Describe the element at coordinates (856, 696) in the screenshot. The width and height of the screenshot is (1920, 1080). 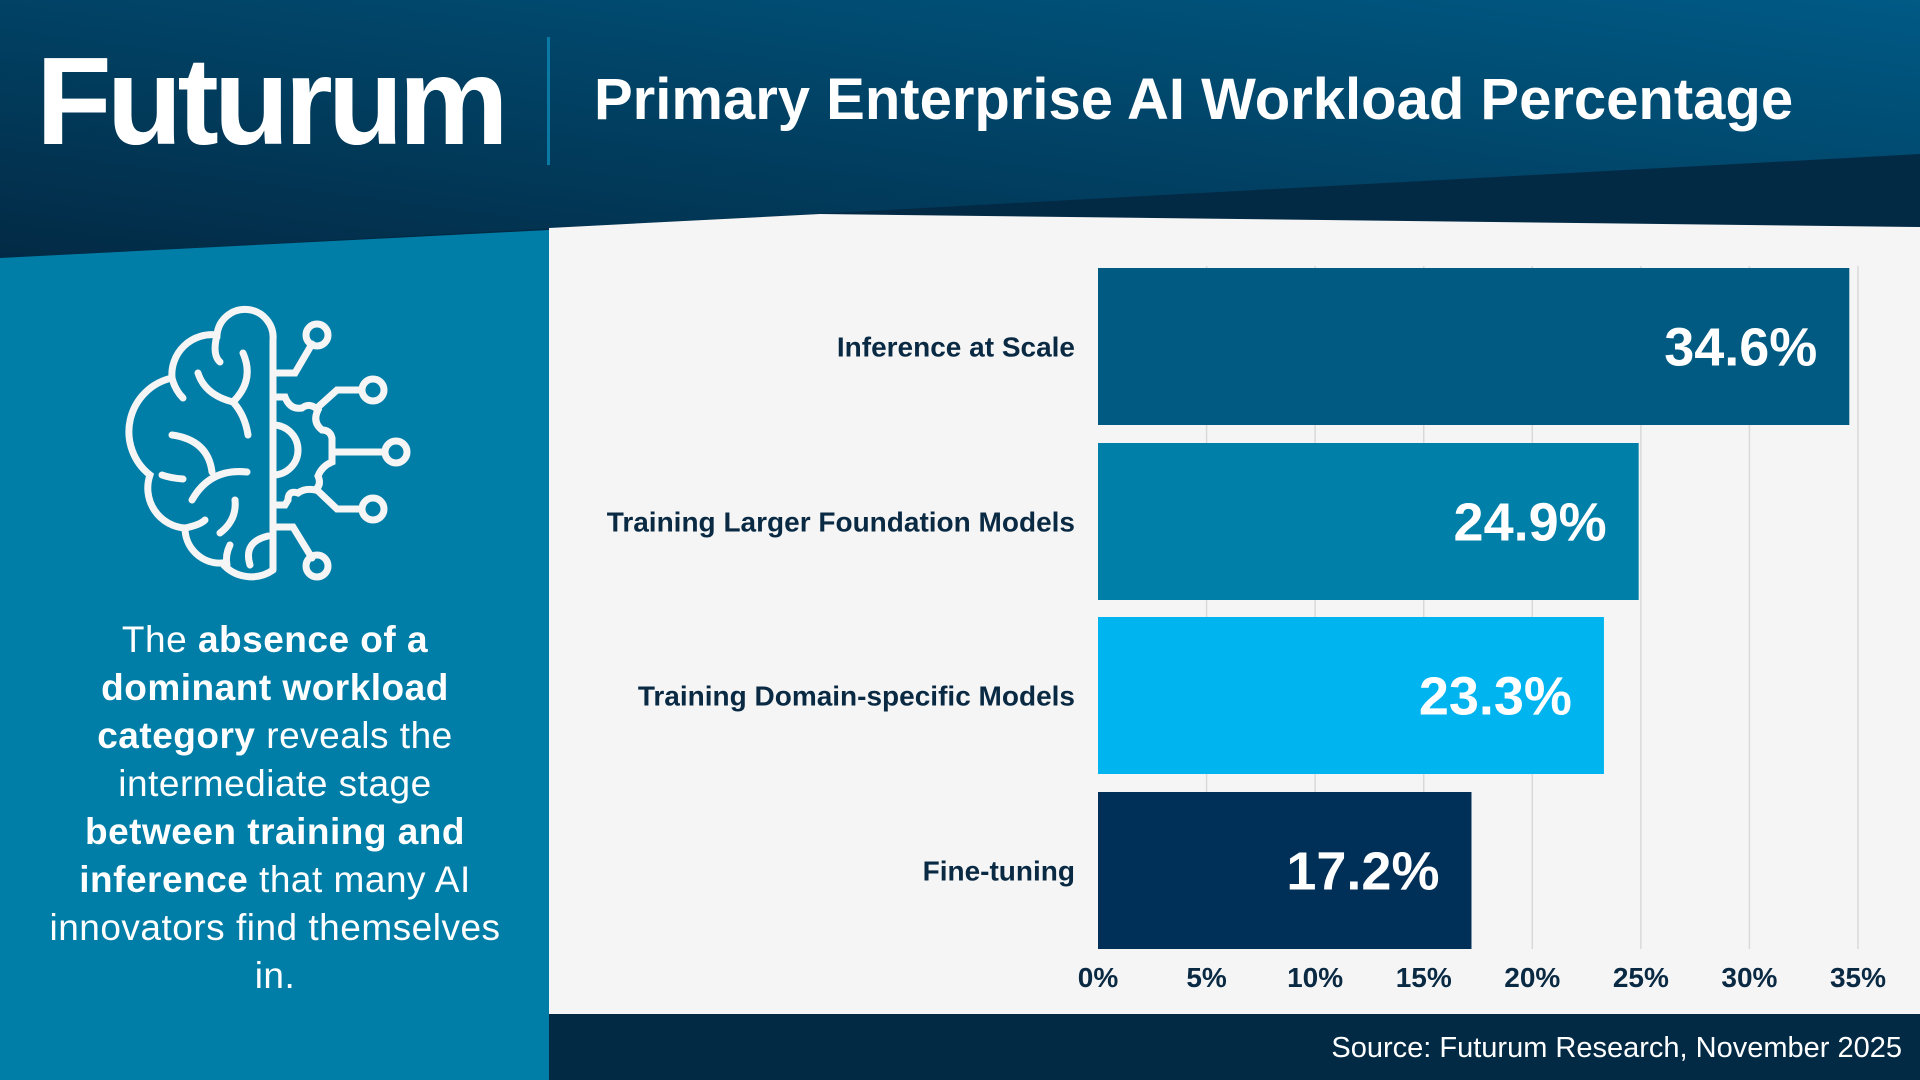
I see `category-label: Training Domain-specific Models` at that location.